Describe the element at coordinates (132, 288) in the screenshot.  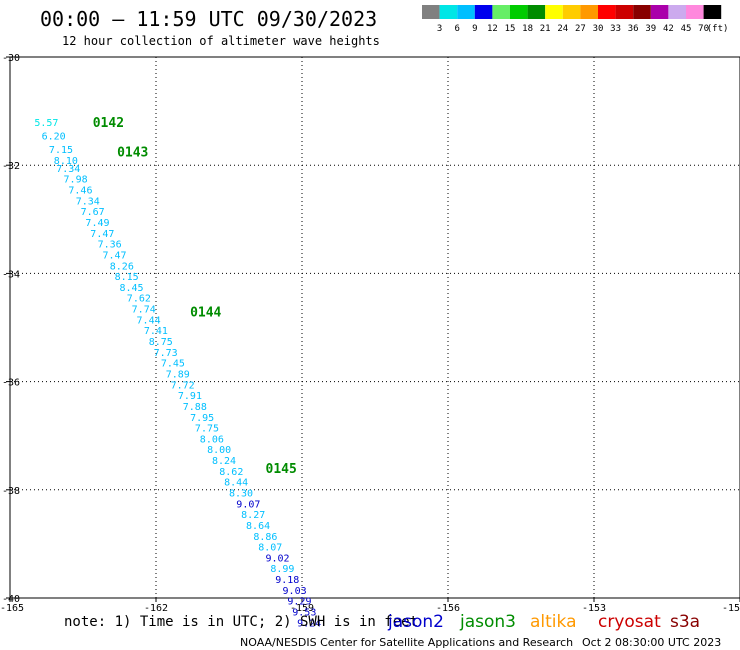
I see `wave-height-label: 8.45` at that location.